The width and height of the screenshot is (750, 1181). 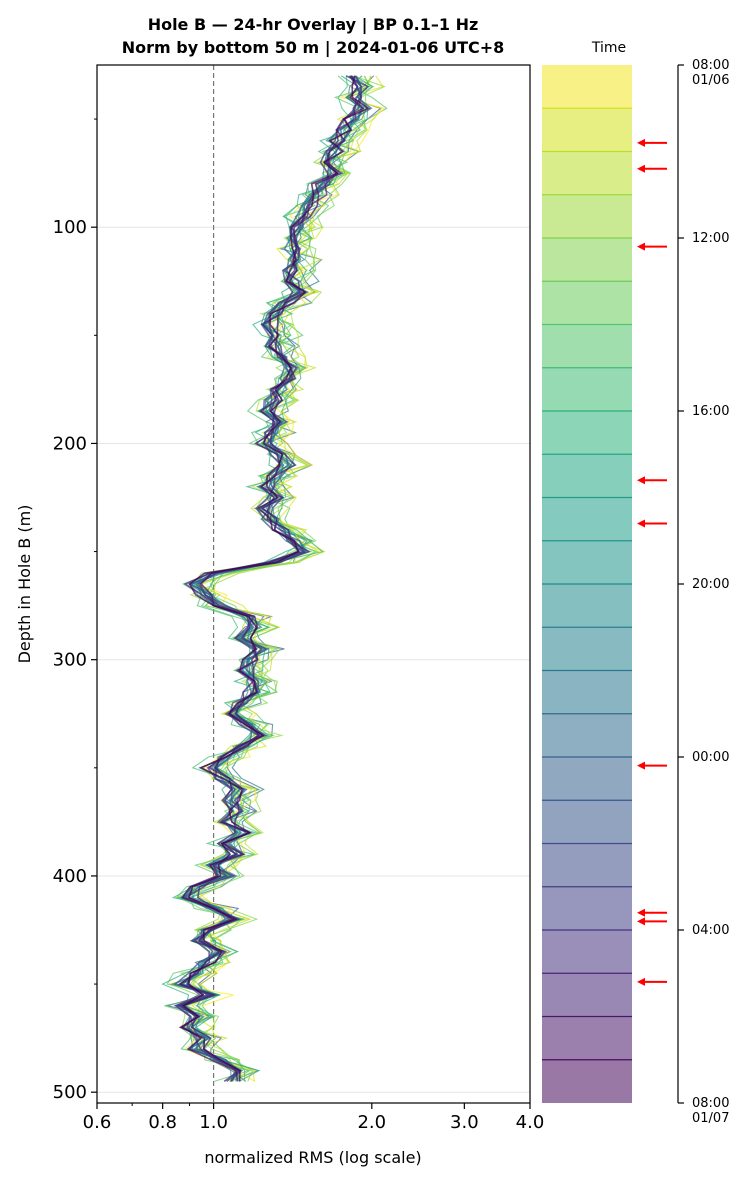 What do you see at coordinates (710, 584) in the screenshot?
I see `colorbar-tick-label: 20:00` at bounding box center [710, 584].